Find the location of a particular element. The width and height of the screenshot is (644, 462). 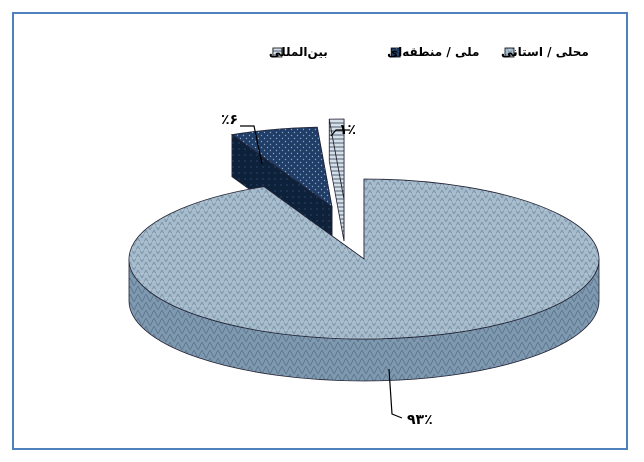

data-label-text-national: ٪۶ is located at coordinates (229, 120).